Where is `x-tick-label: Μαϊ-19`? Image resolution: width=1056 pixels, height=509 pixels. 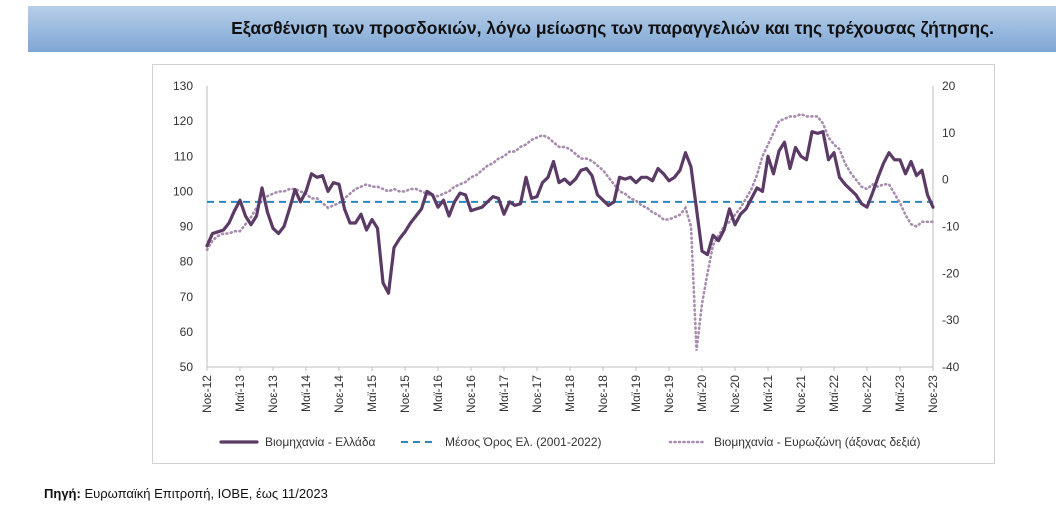
x-tick-label: Μαϊ-19 is located at coordinates (636, 393).